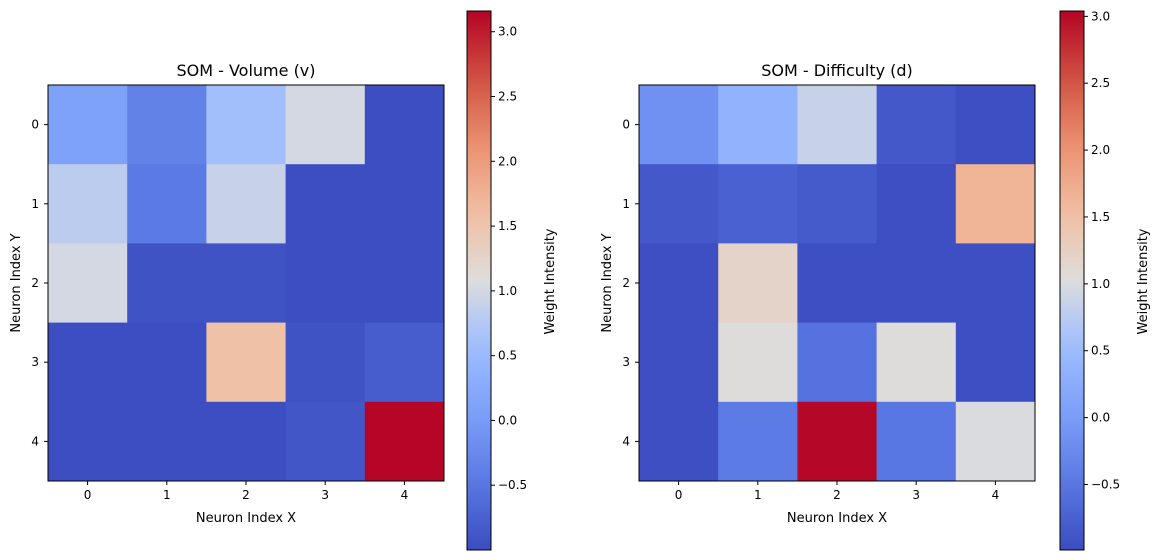 This screenshot has width=1158, height=560. Describe the element at coordinates (245, 70) in the screenshot. I see `chart-title: SOM - Volume (v)` at that location.